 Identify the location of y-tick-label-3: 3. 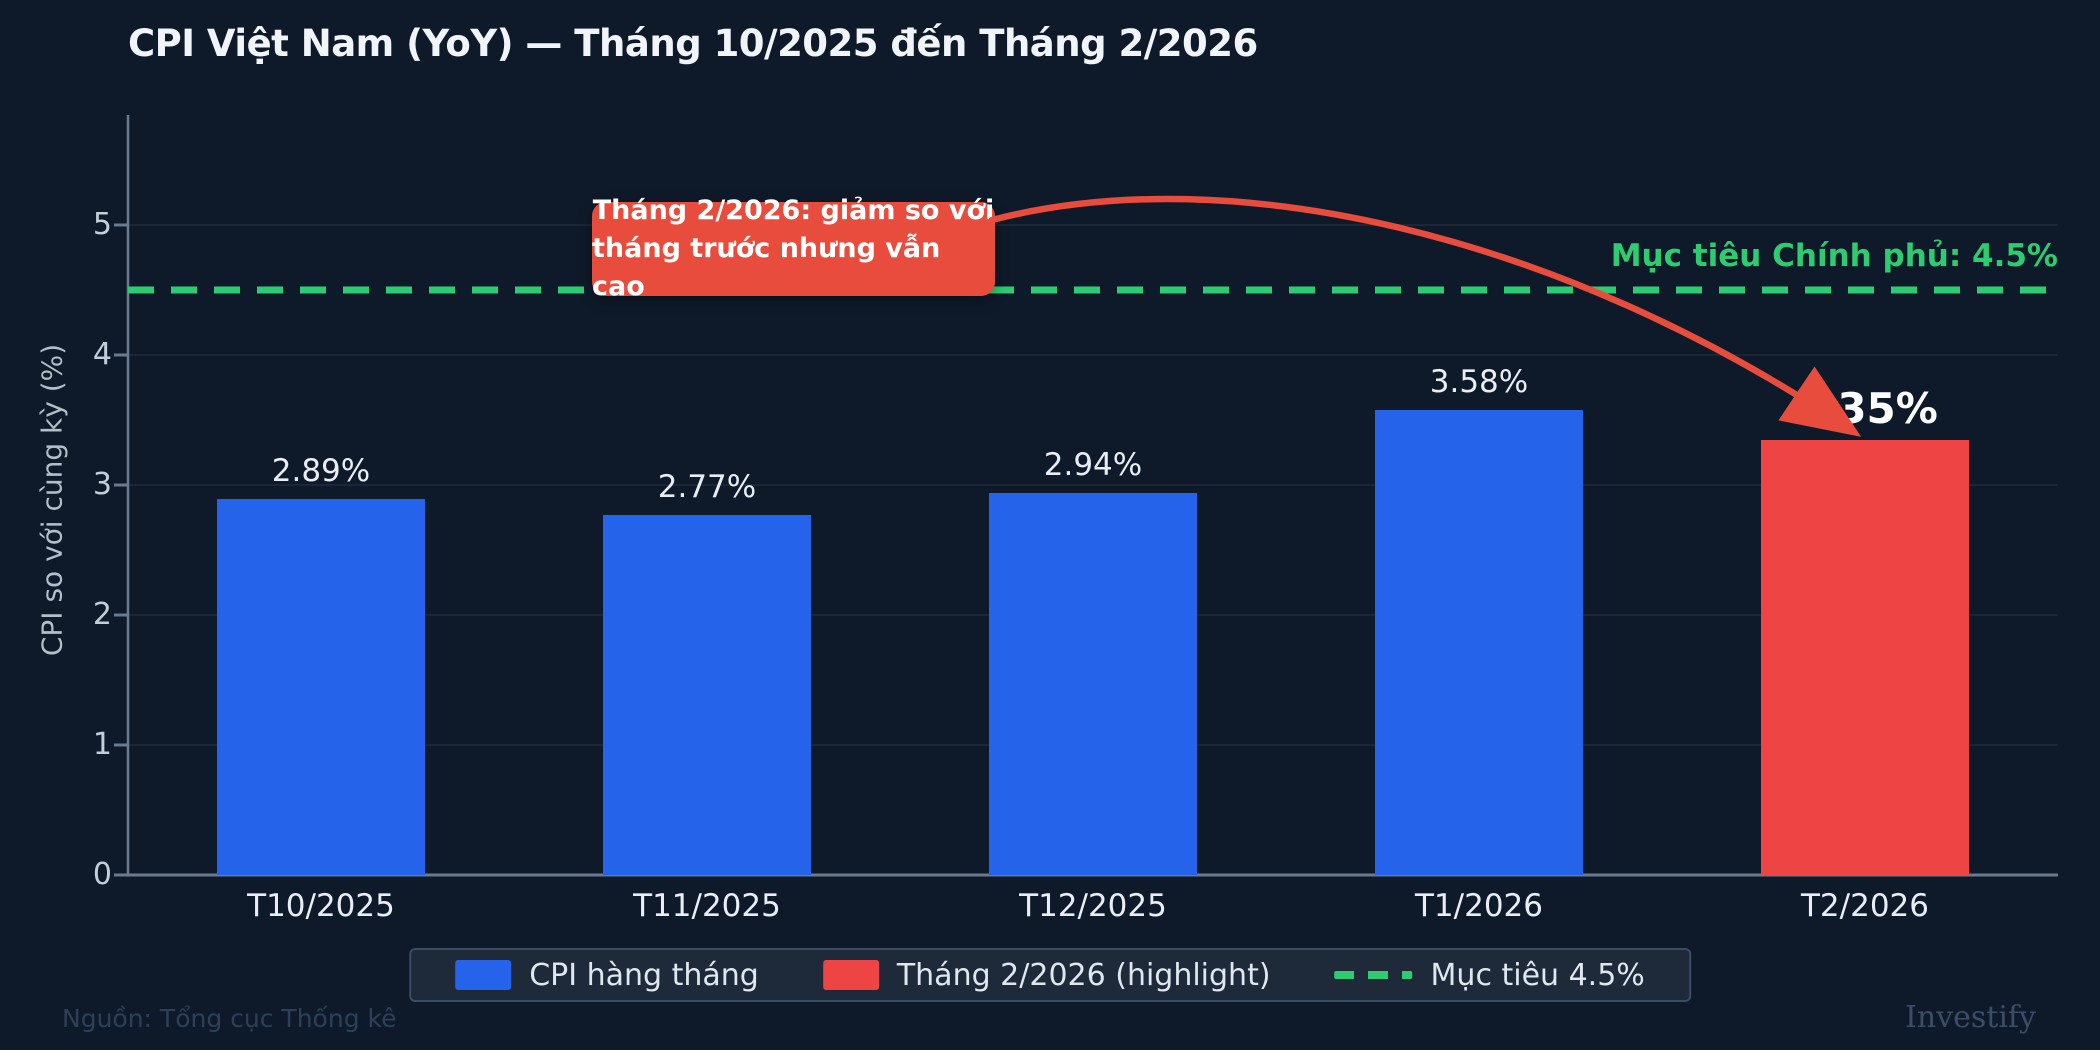
(102, 484).